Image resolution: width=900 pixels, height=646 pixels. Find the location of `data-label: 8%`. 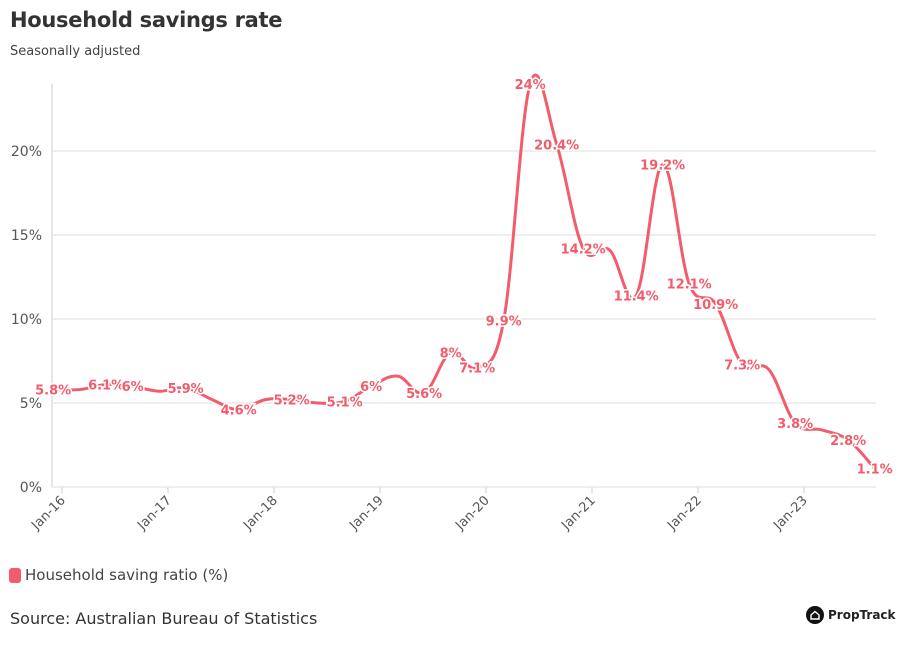

data-label: 8% is located at coordinates (451, 354).